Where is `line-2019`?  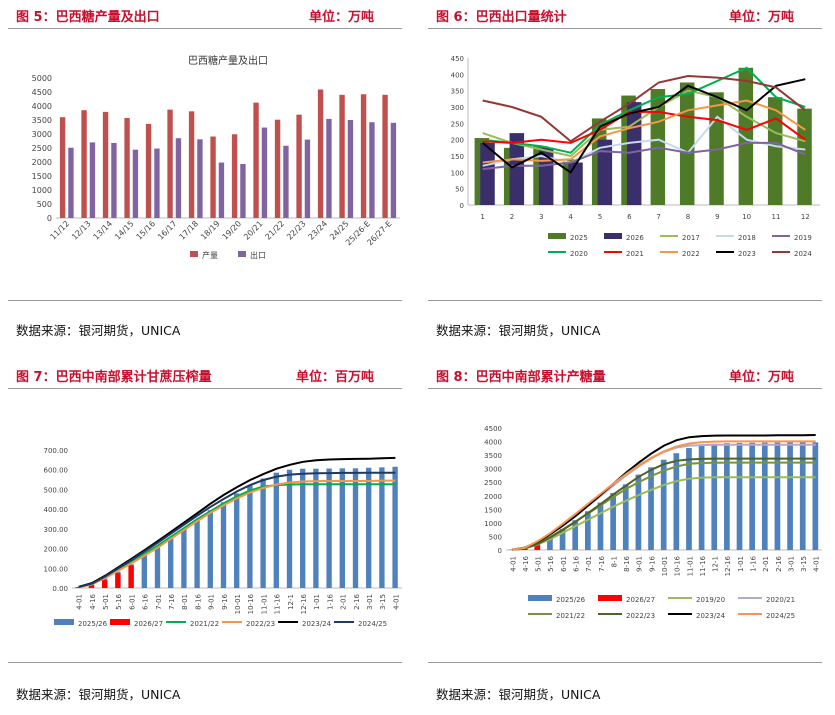
line-2019 is located at coordinates (644, 156).